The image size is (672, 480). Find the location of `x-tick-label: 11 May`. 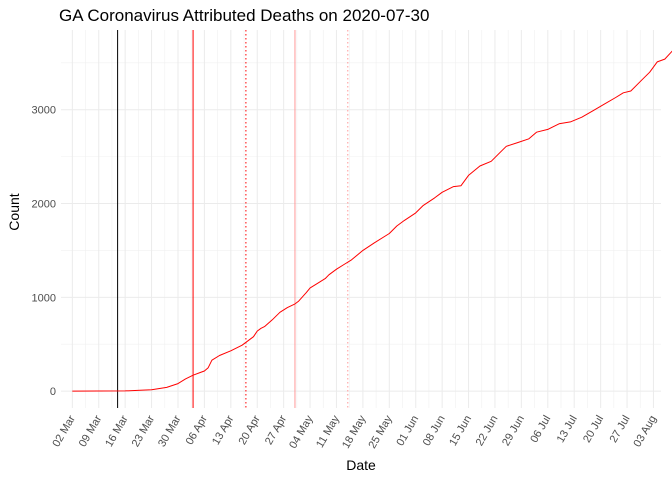

x-tick-label: 11 May is located at coordinates (328, 431).